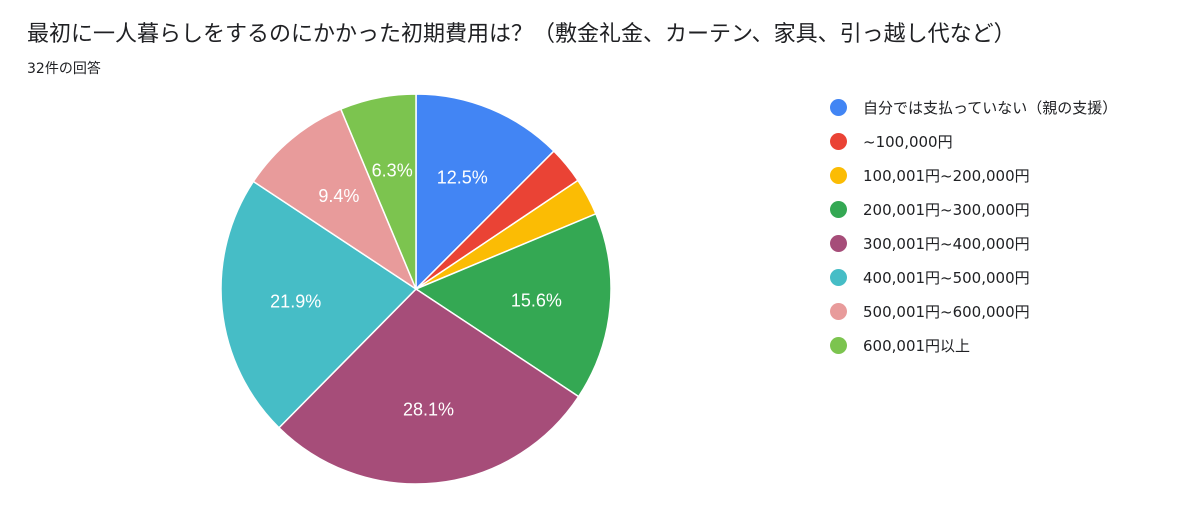 The image size is (1200, 509). What do you see at coordinates (946, 175) in the screenshot?
I see `legend-label-2: 100,001円~200,000円` at bounding box center [946, 175].